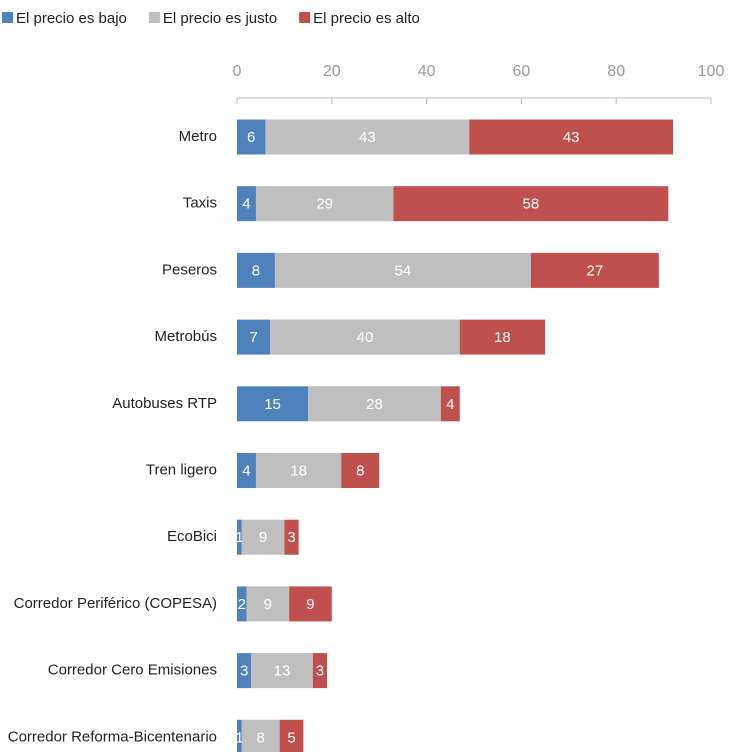  Describe the element at coordinates (616, 71) in the screenshot. I see `x-tick-label: 80` at that location.